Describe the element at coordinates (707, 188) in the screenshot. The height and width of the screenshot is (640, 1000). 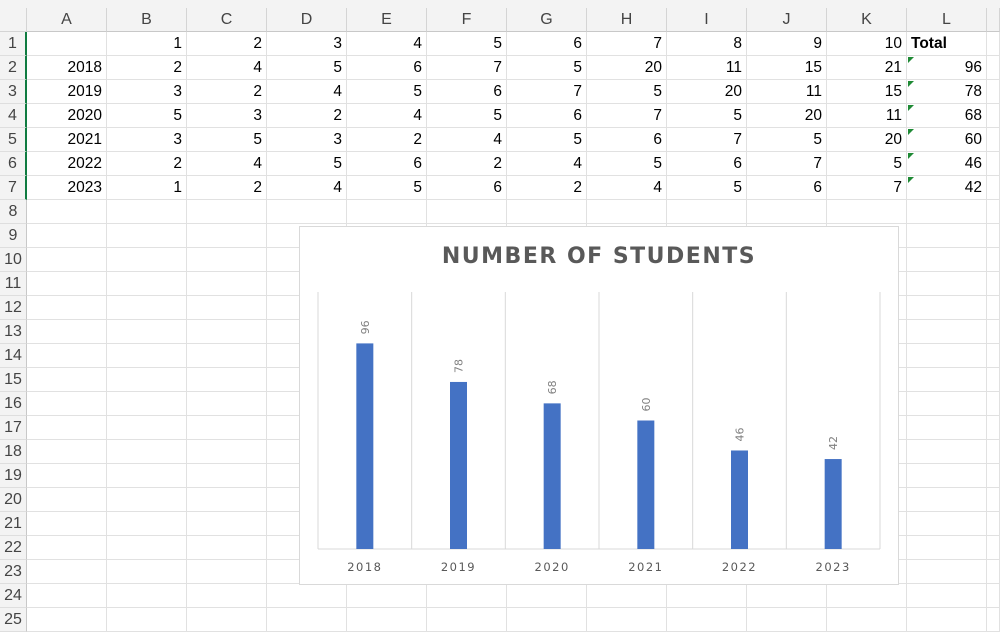
I see `cell-i7: 5` at that location.